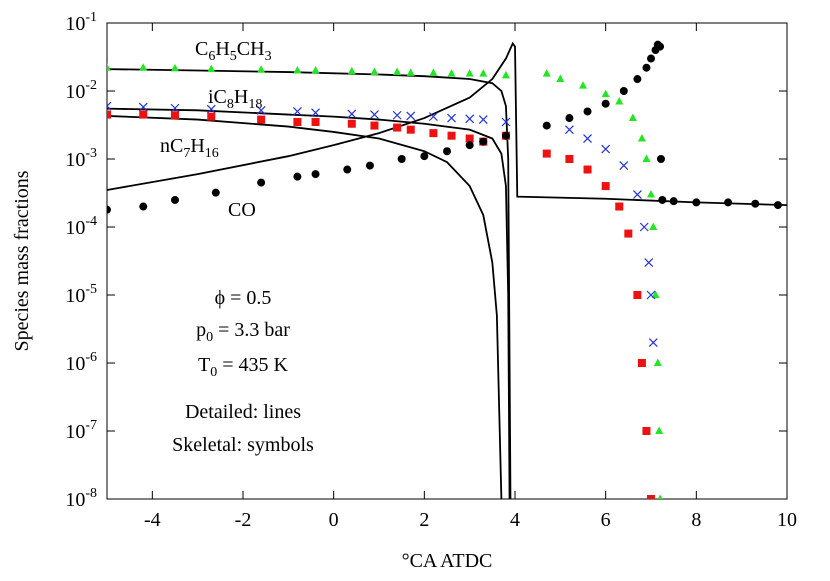 The width and height of the screenshot is (830, 581). What do you see at coordinates (81, 362) in the screenshot?
I see `y-tick-label: 10⁻⁶` at bounding box center [81, 362].